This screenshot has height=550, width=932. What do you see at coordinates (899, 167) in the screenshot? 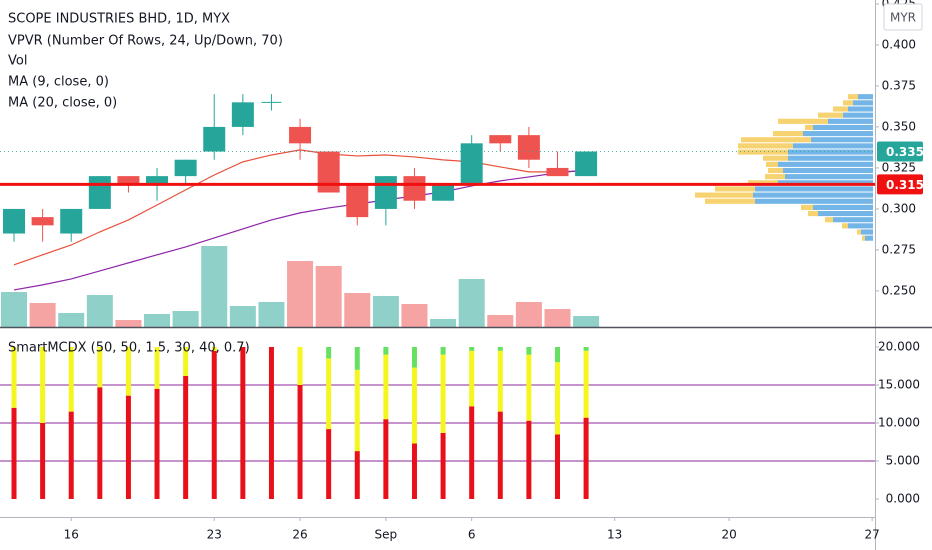
I see `y-tick-label: 0.325` at bounding box center [899, 167].